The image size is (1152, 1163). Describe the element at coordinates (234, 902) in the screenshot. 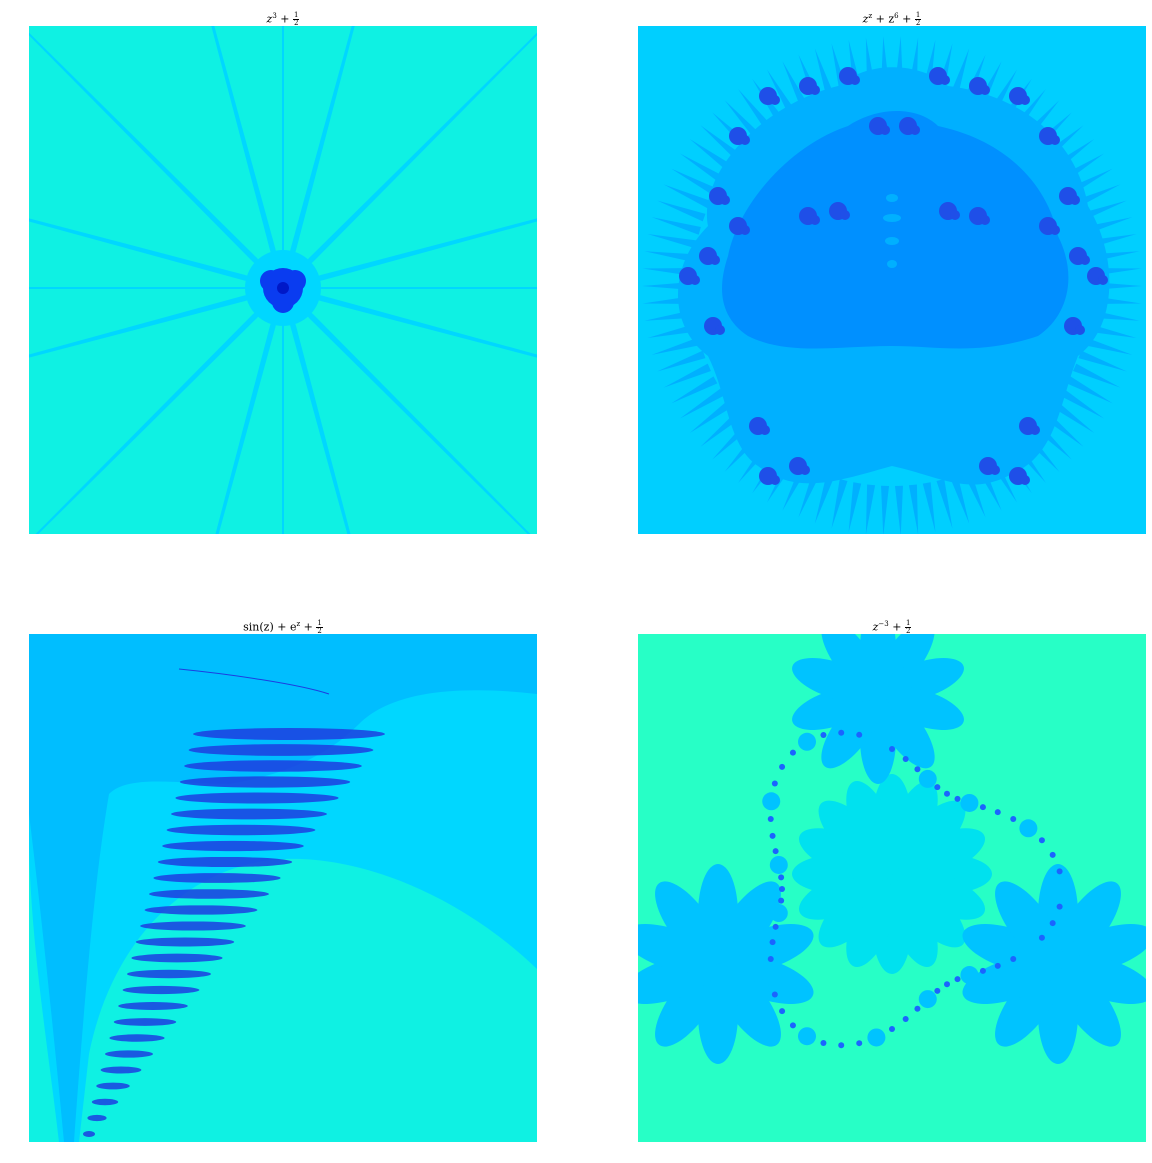

I see `plot-3-streaks` at that location.